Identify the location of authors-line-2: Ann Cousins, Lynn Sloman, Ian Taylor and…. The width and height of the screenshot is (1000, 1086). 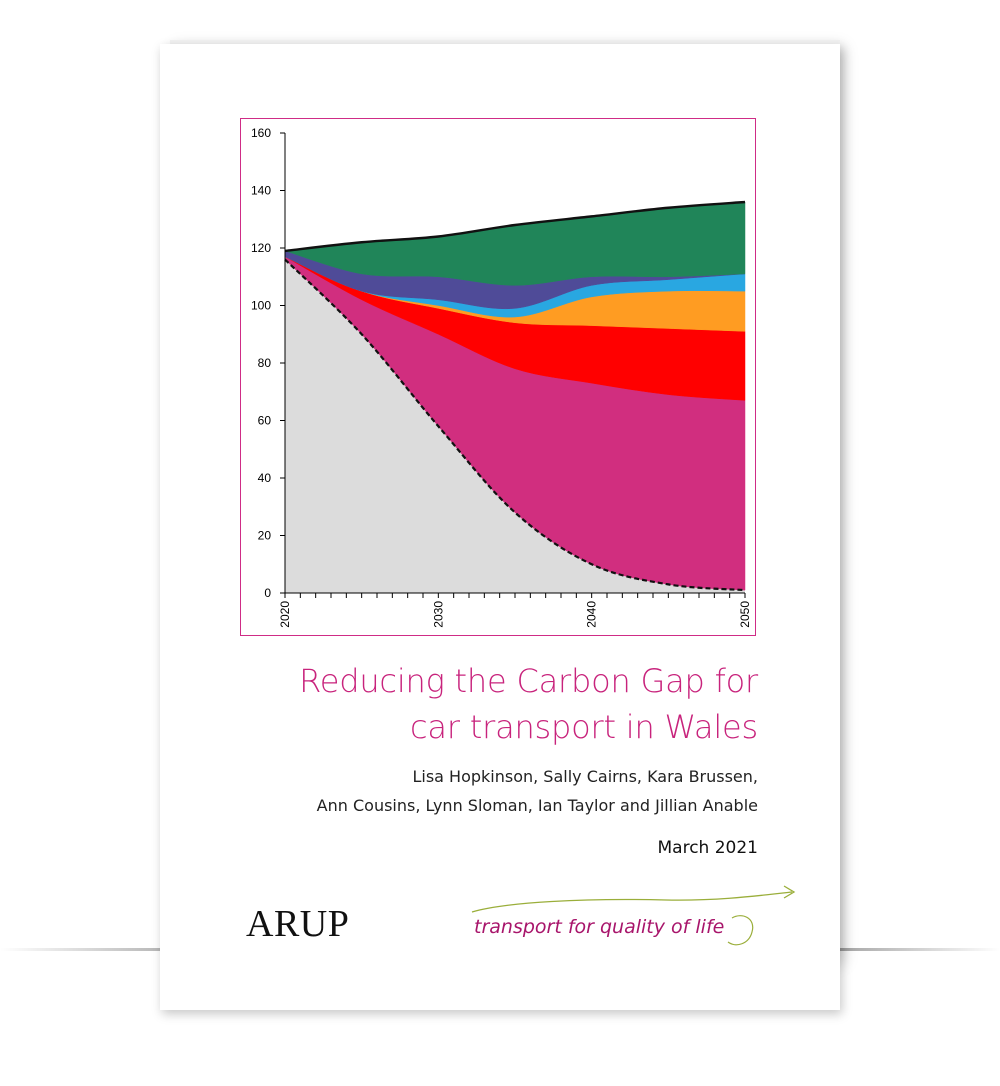
(537, 805).